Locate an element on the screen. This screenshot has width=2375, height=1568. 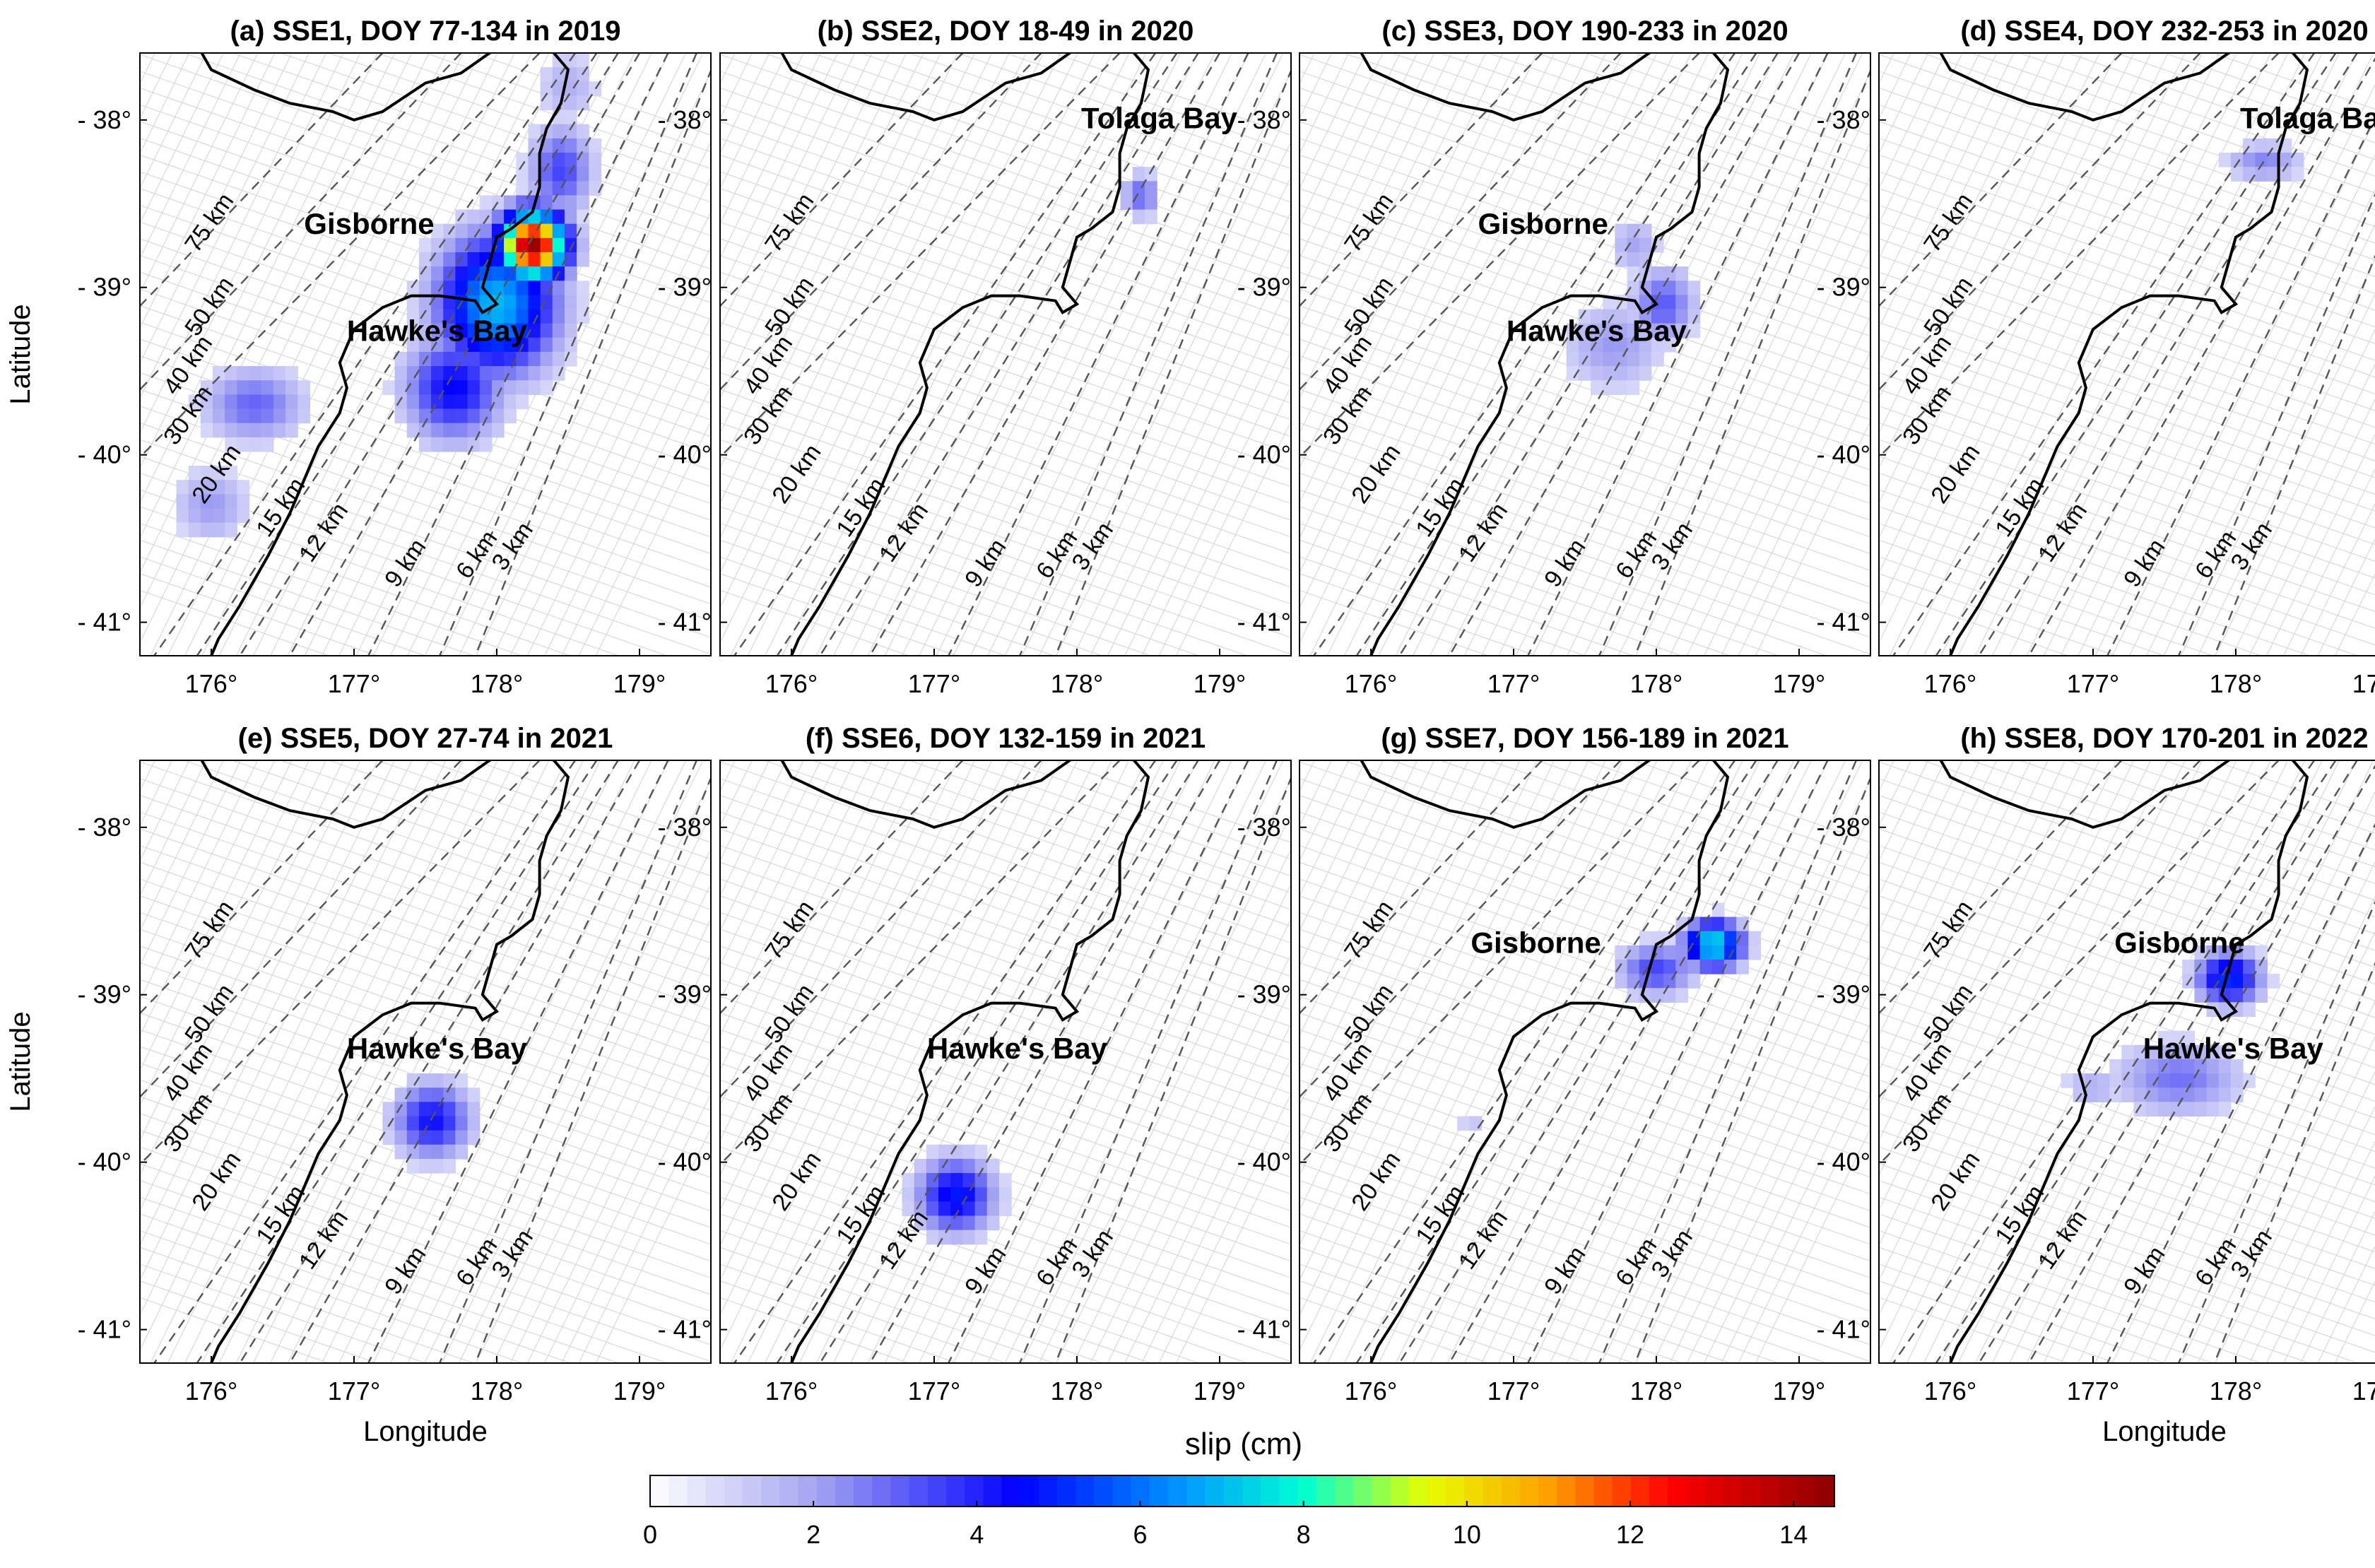
depth-label: 20 km is located at coordinates (1375, 474).